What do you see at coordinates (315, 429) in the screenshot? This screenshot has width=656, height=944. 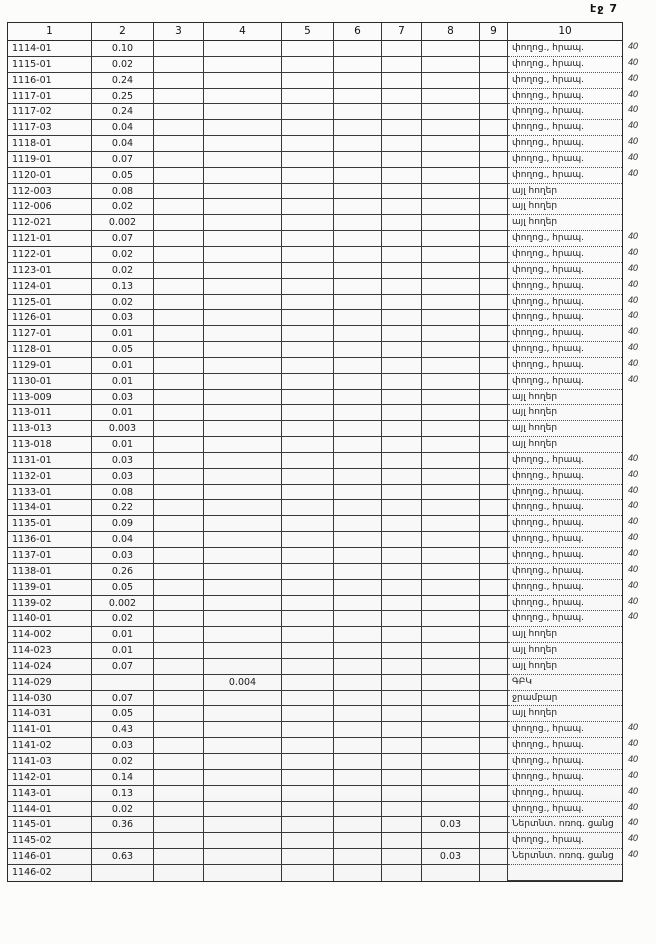 I see `table-row: 113-013 0.003 այլ հողեր` at bounding box center [315, 429].